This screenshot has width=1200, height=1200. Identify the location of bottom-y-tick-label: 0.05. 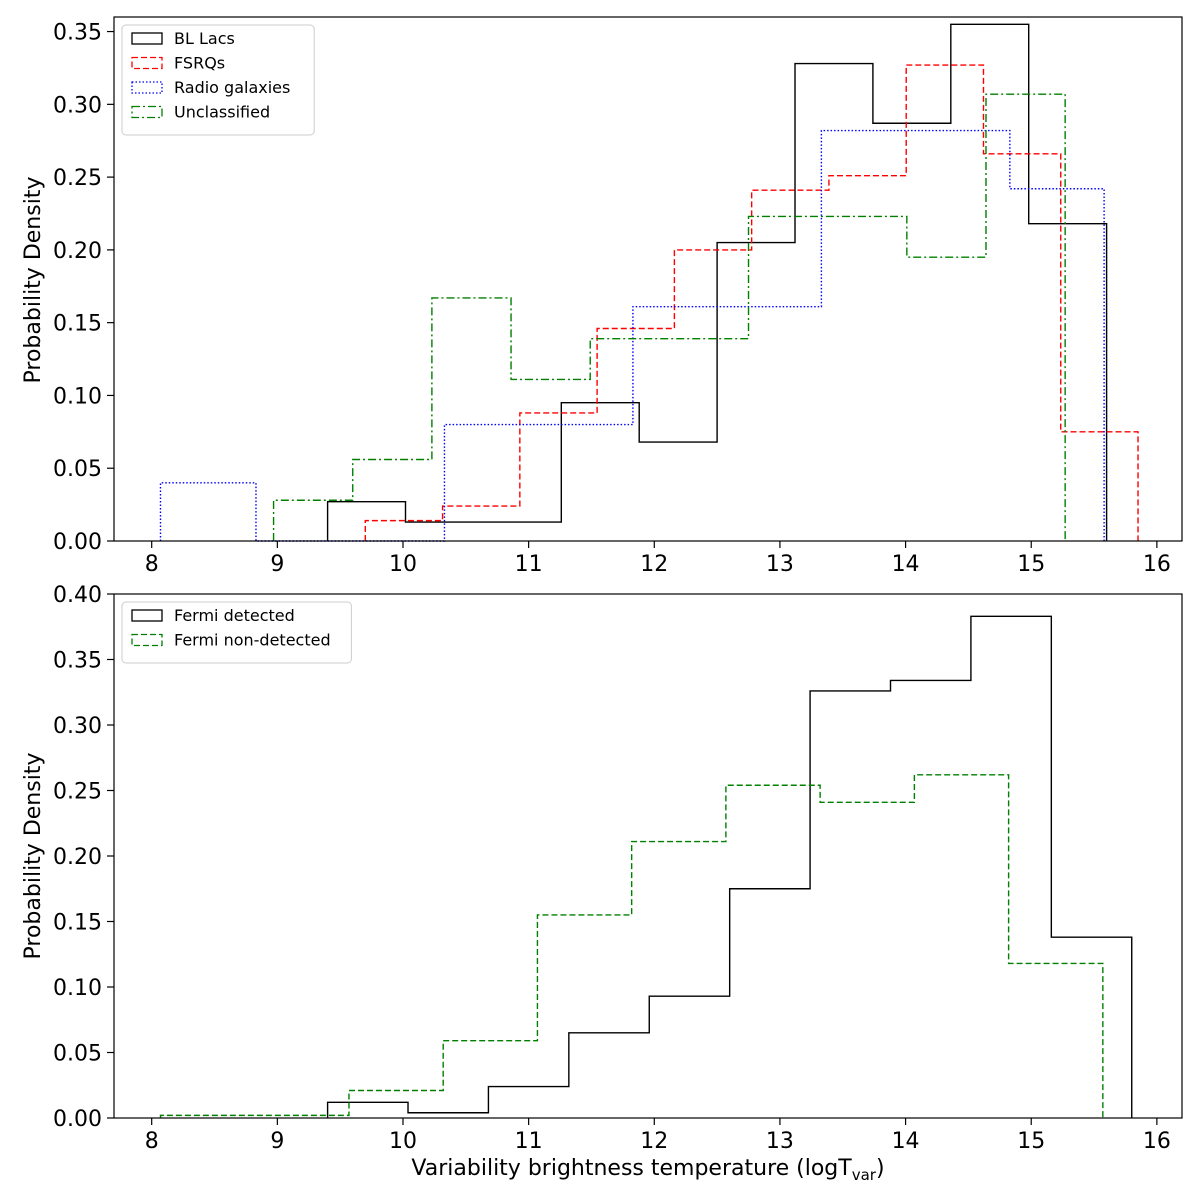
(77, 1054).